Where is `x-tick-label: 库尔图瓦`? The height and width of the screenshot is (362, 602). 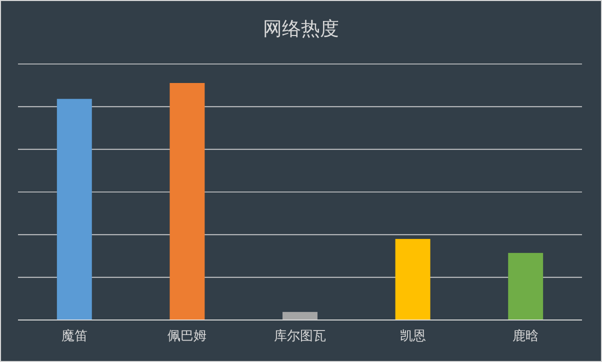 x-tick-label: 库尔图瓦 is located at coordinates (300, 336).